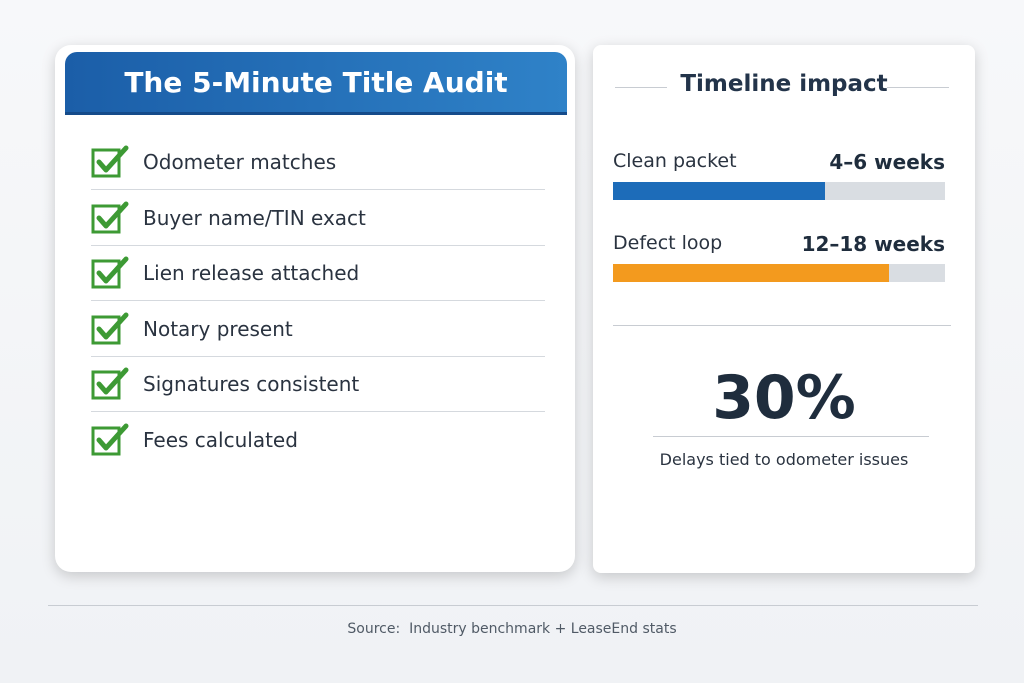  Describe the element at coordinates (251, 384) in the screenshot. I see `item-label: Signatures consistent` at that location.